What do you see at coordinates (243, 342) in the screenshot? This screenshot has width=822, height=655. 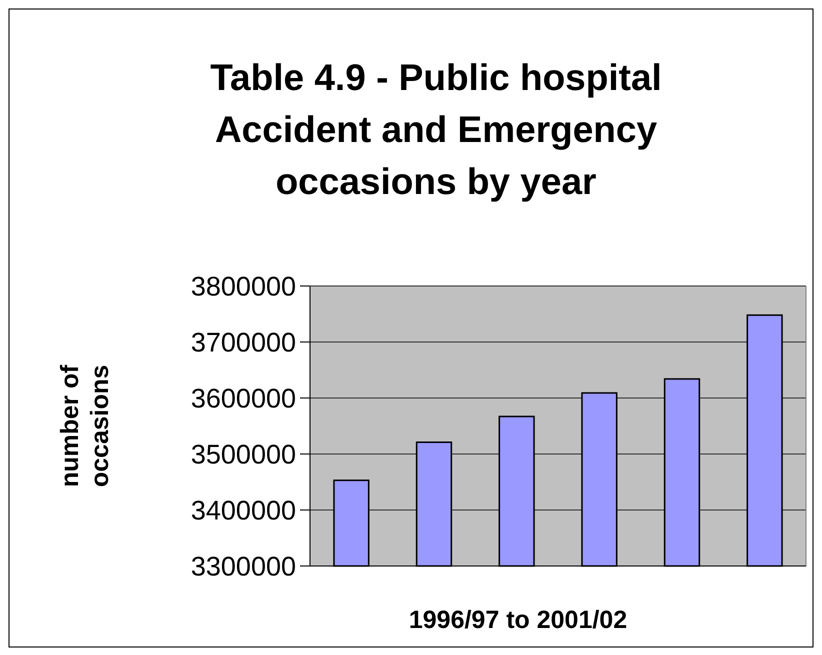 I see `y-tick-label: 3700000` at bounding box center [243, 342].